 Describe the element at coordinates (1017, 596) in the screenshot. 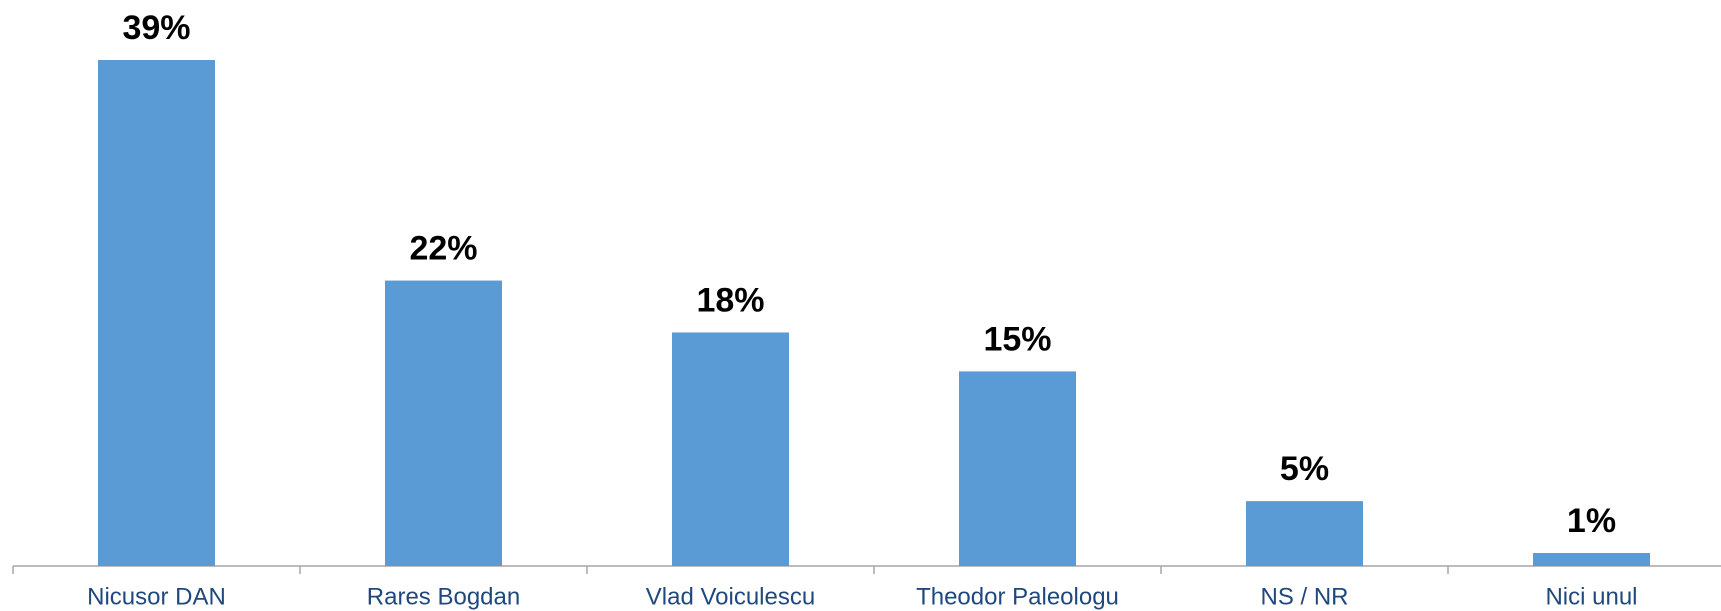

I see `x-tick-label: Theodor Paleologu` at that location.